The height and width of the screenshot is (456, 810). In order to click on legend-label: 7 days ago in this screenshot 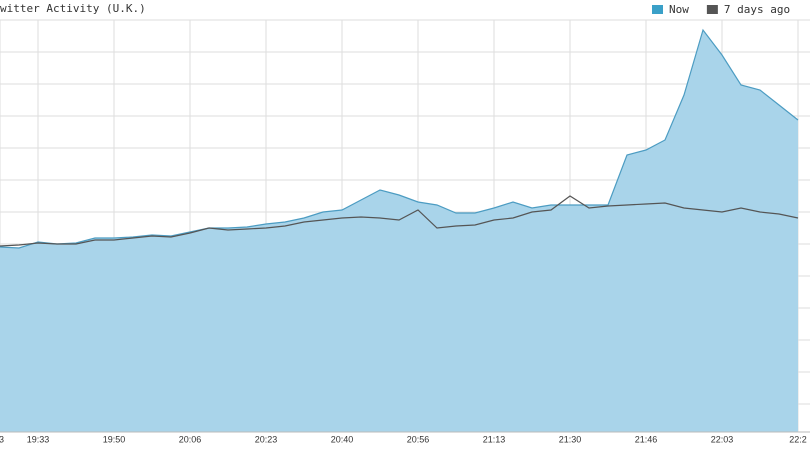, I will do `click(757, 9)`.